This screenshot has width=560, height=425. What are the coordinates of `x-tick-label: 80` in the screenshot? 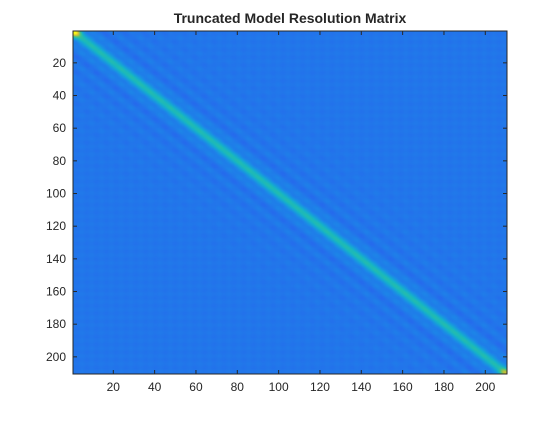 It's located at (238, 387).